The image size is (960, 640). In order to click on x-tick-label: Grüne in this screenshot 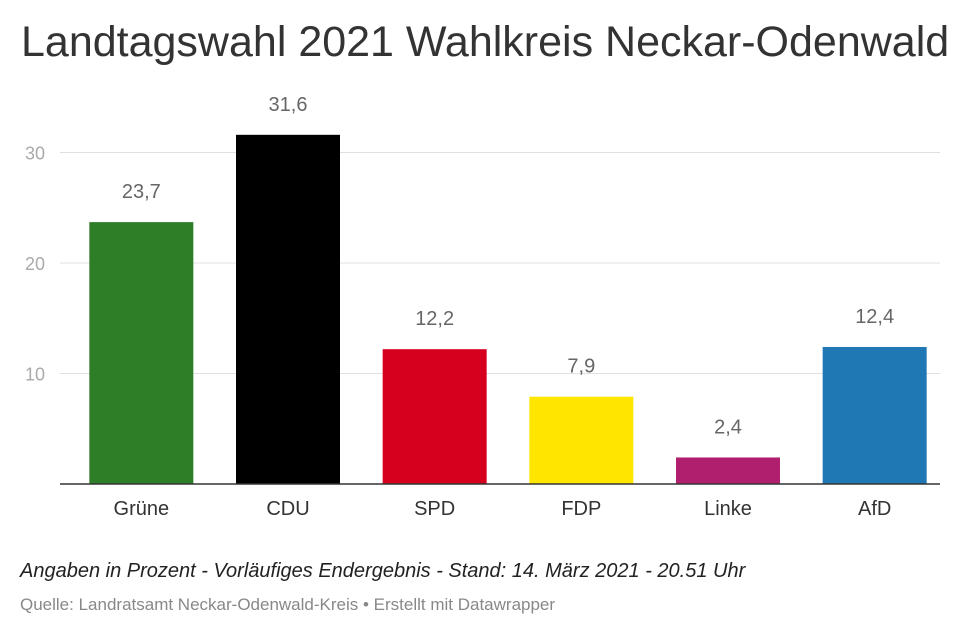, I will do `click(142, 509)`.